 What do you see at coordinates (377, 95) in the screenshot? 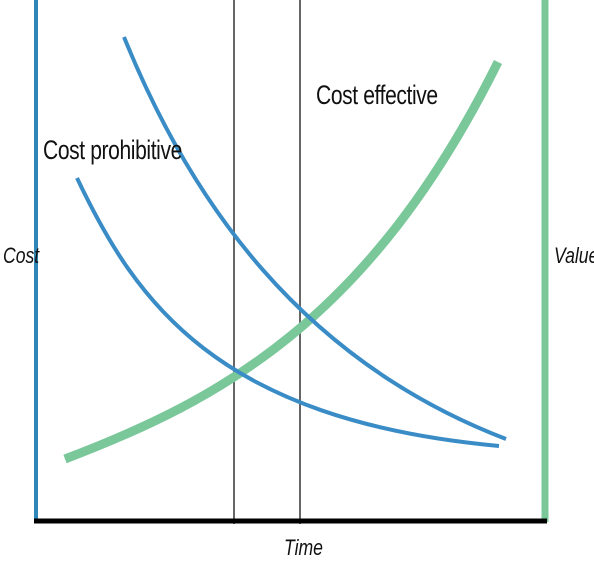
I see `cost-effective-label: Cost effective` at bounding box center [377, 95].